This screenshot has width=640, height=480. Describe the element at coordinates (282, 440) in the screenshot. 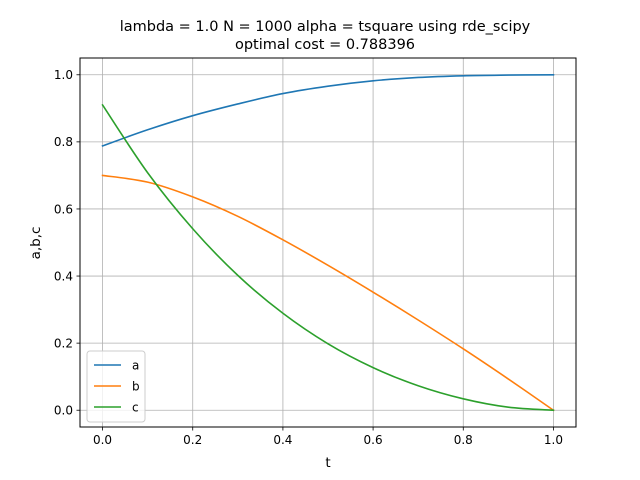

I see `x-tick-label: 0.4` at that location.